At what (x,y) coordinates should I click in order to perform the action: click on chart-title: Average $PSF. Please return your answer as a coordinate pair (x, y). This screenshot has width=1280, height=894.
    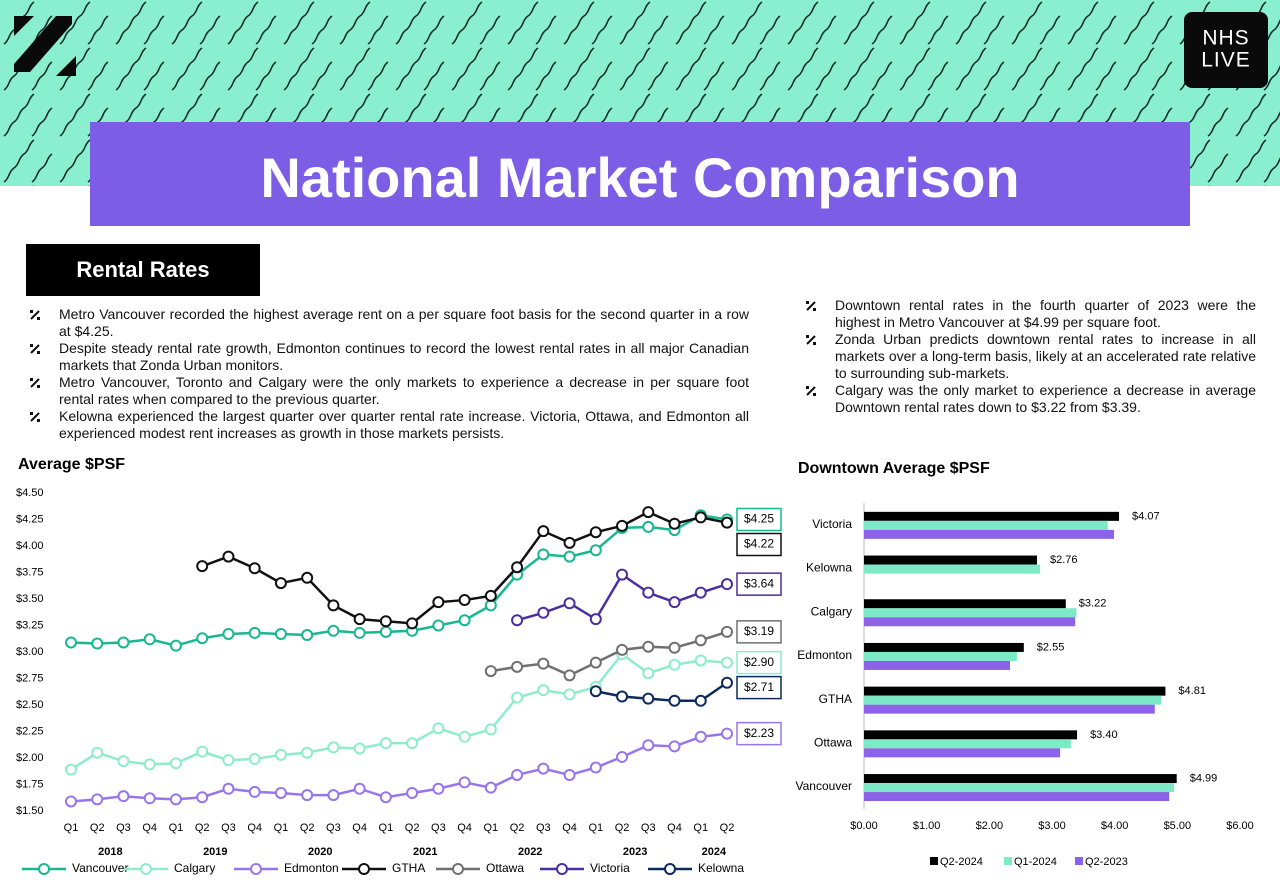
    Looking at the image, I should click on (71, 464).